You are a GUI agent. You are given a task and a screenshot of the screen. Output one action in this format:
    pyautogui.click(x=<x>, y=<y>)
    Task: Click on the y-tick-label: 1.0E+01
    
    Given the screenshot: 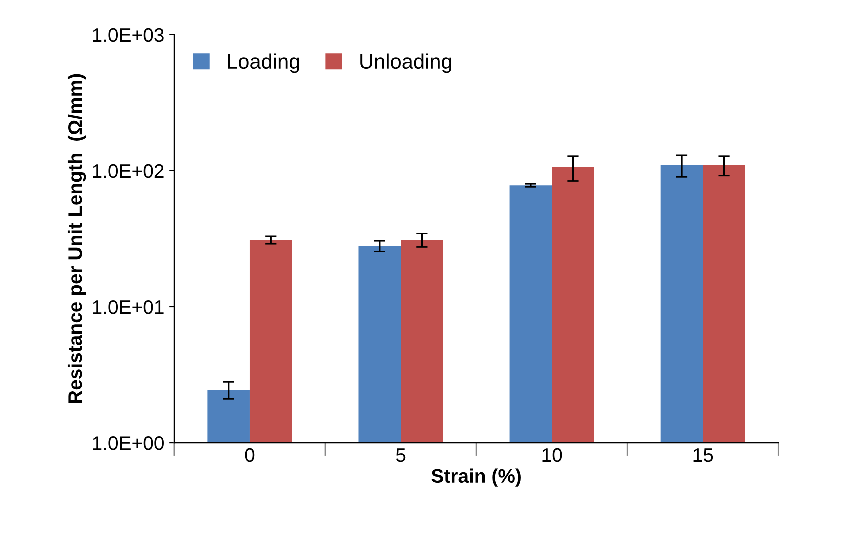 What is the action you would take?
    pyautogui.click(x=128, y=307)
    